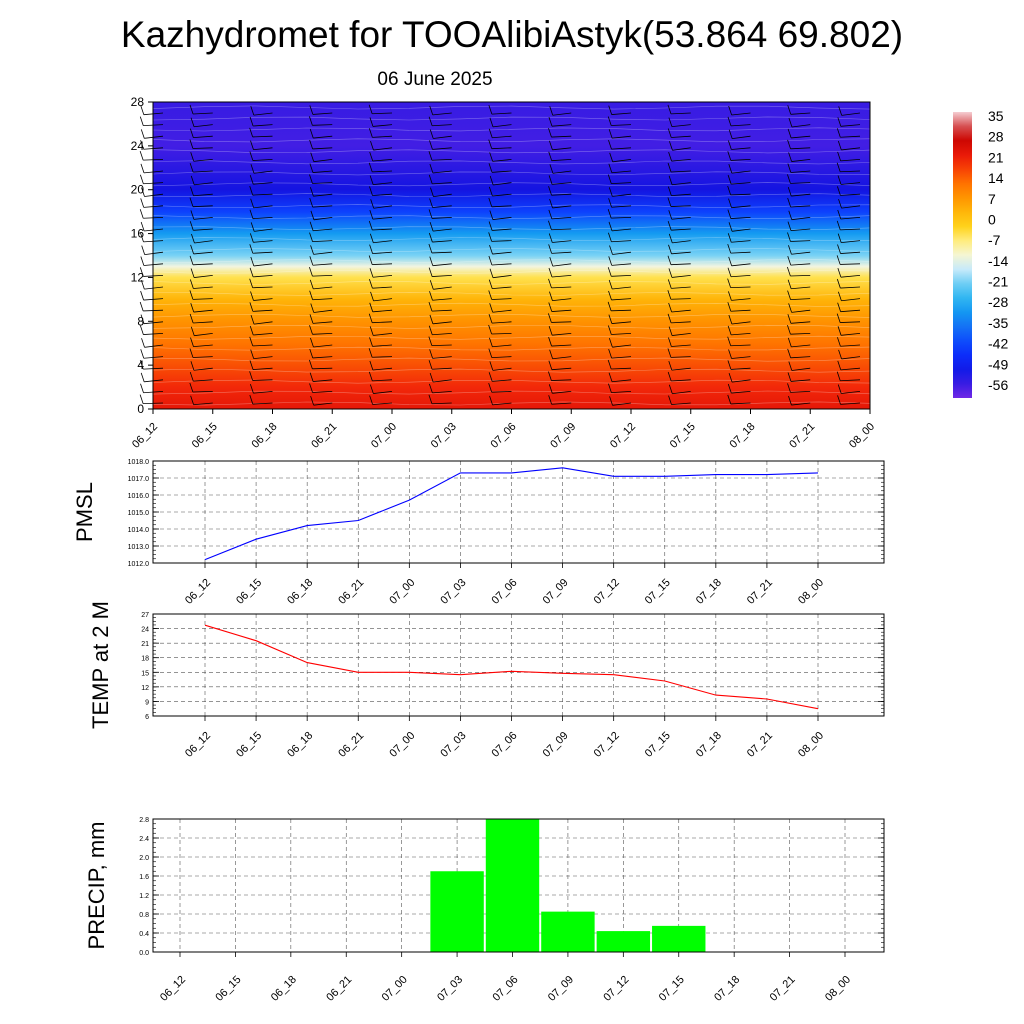 The width and height of the screenshot is (1024, 1024). Describe the element at coordinates (996, 137) in the screenshot. I see `colorbar-label: 28` at that location.